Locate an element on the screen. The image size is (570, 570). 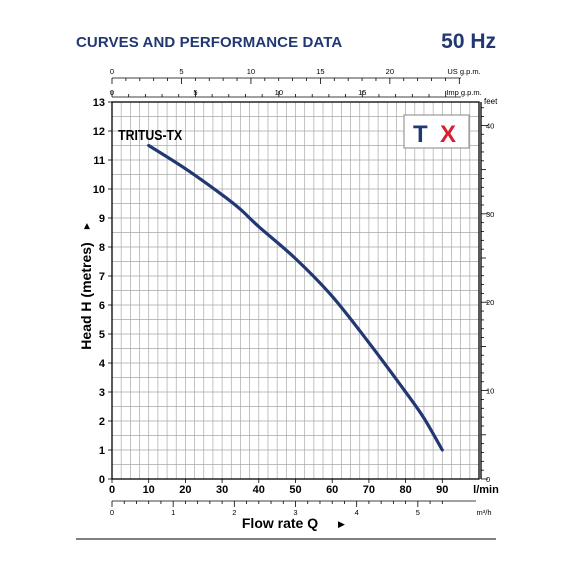
x-tick-label: 80 is located at coordinates (405, 490).